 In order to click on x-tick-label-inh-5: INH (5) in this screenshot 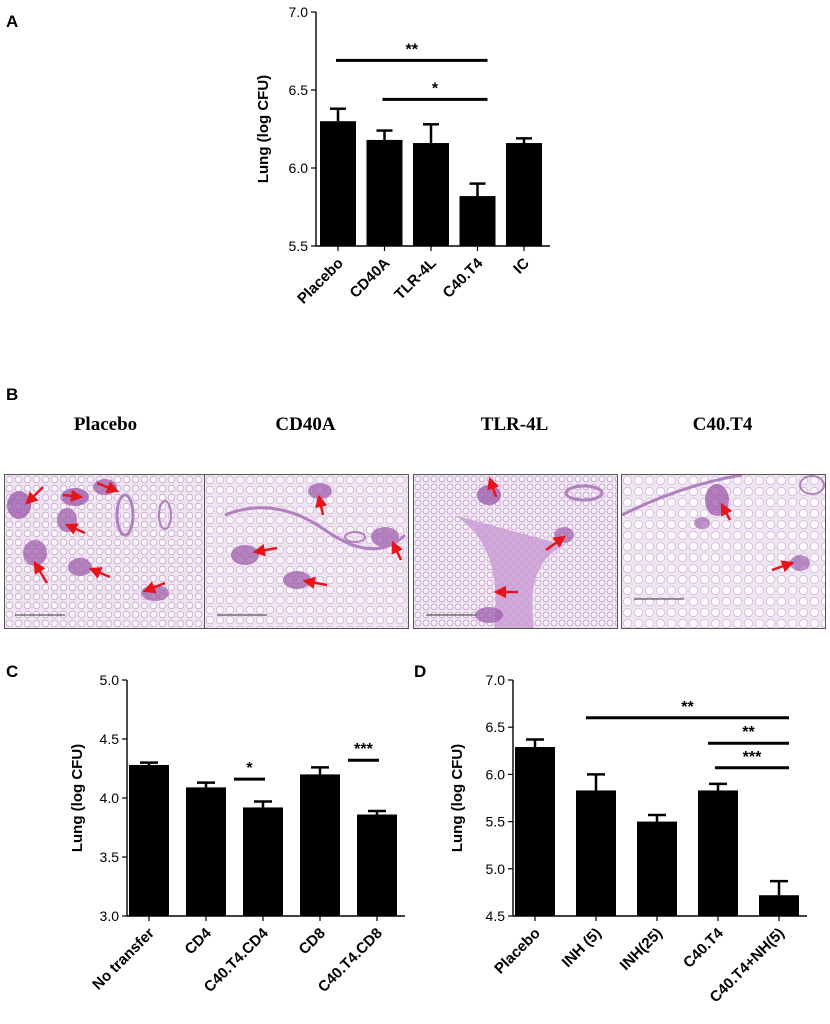, I will do `click(582, 948)`.